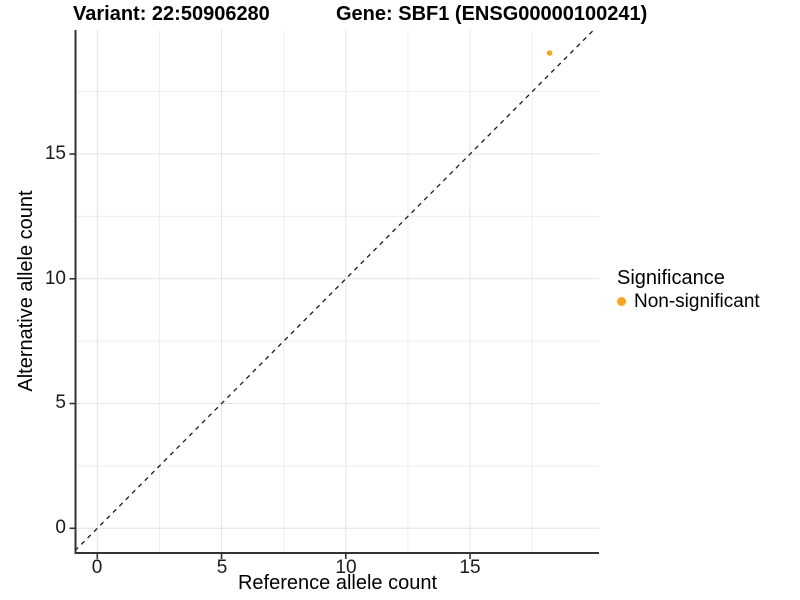 The width and height of the screenshot is (800, 600). I want to click on y-axis-tick-label: 5, so click(60, 402).